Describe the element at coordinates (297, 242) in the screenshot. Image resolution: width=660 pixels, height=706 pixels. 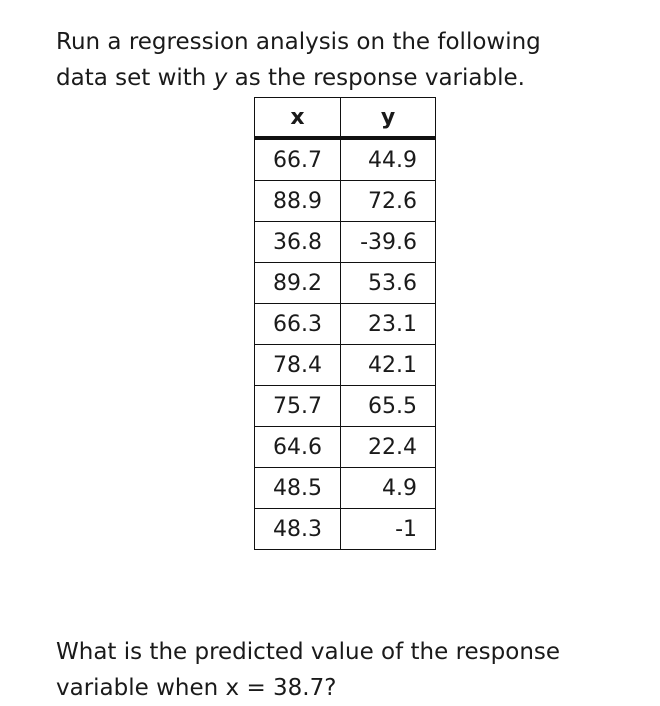
I see `cell-x: 36.8` at that location.